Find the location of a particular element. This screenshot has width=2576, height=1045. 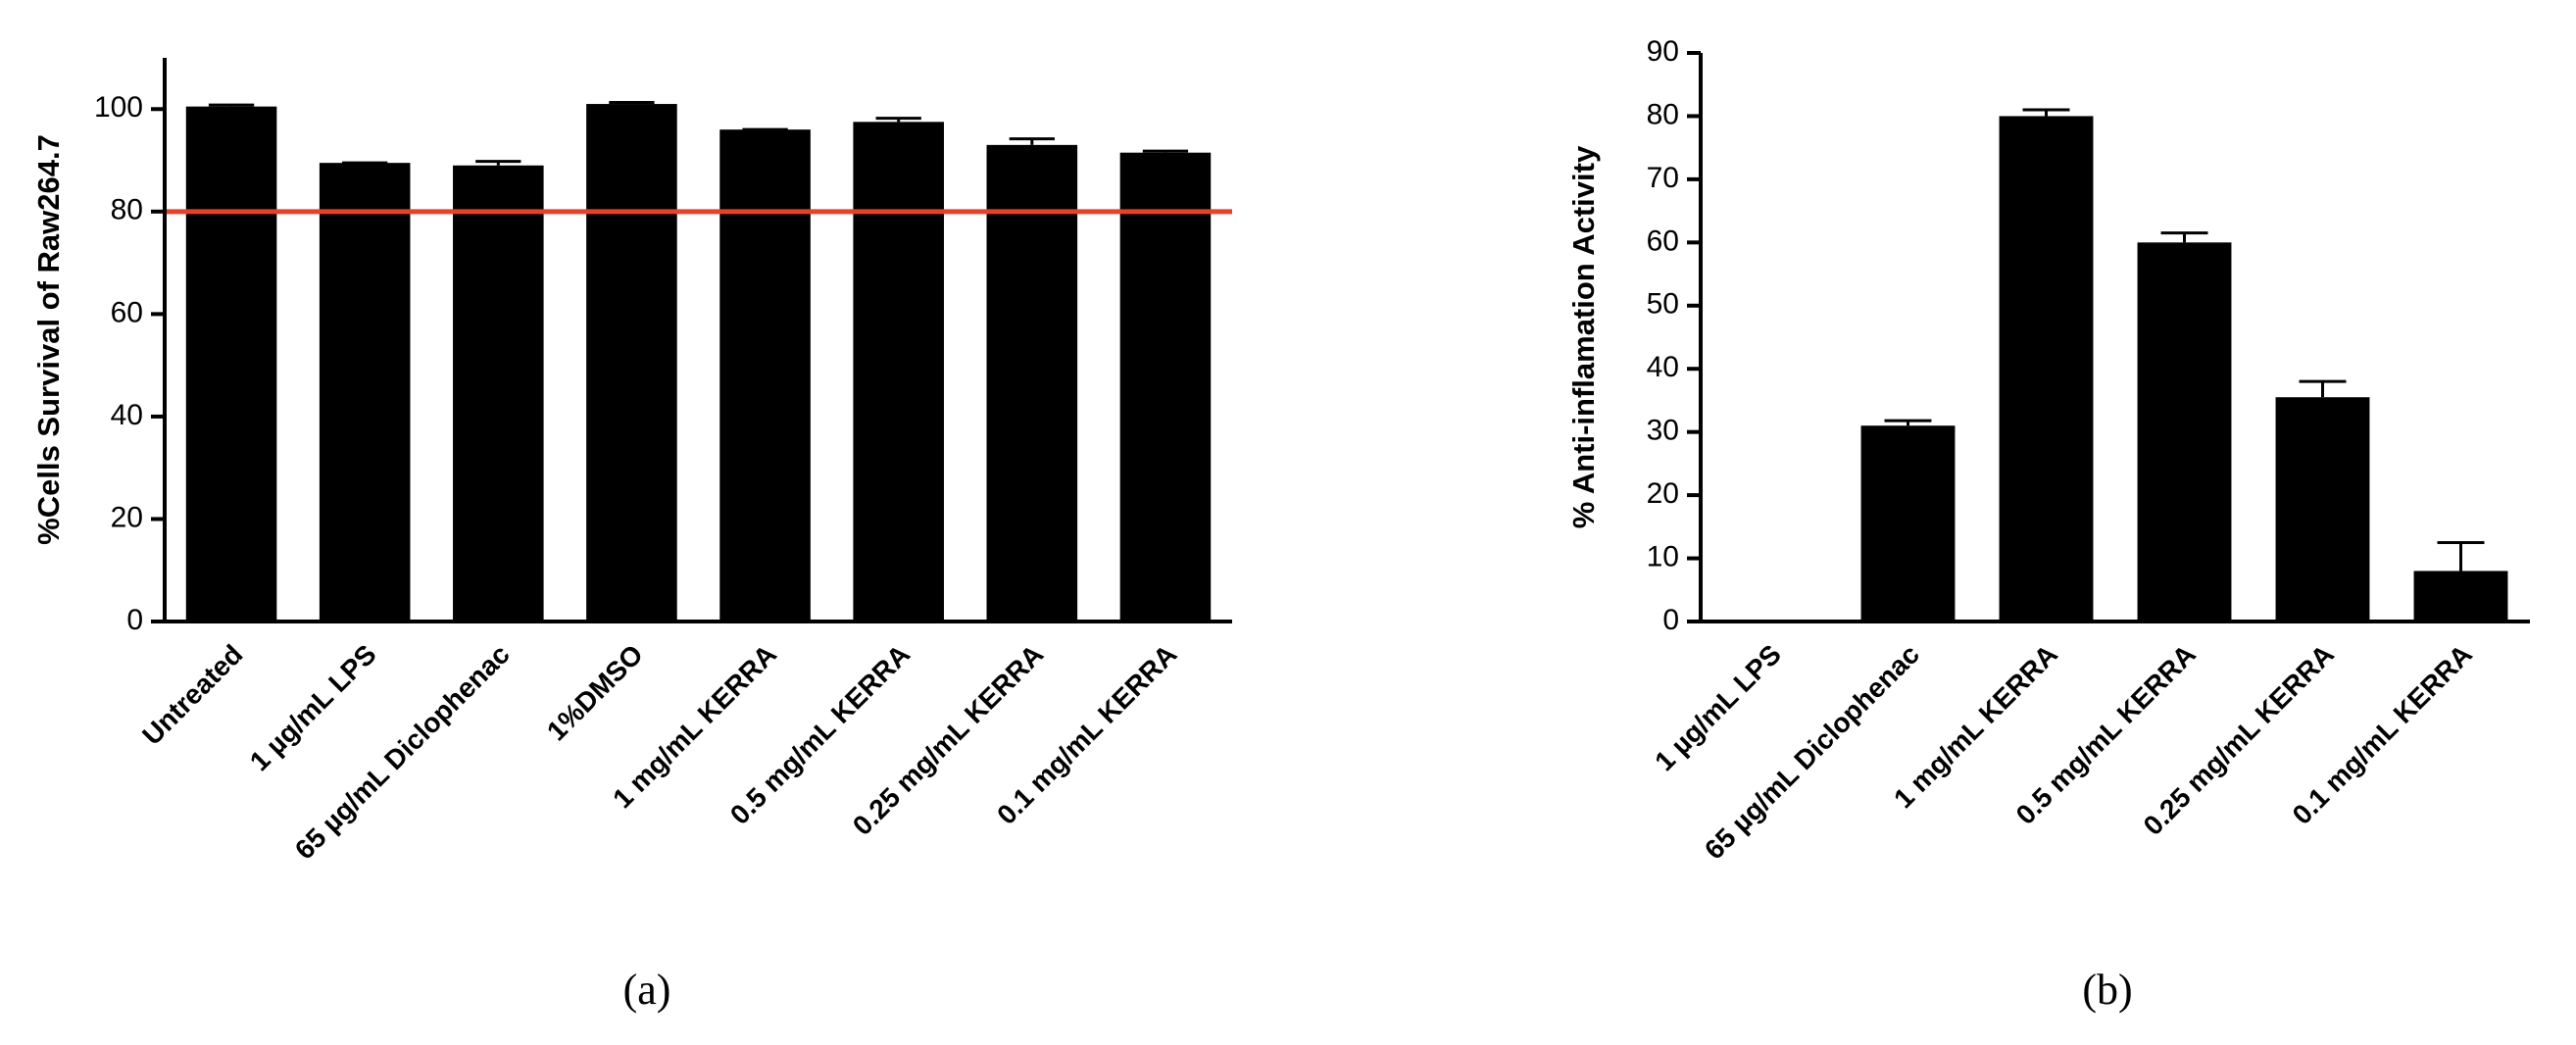

y-tick-label: 100 is located at coordinates (118, 107).